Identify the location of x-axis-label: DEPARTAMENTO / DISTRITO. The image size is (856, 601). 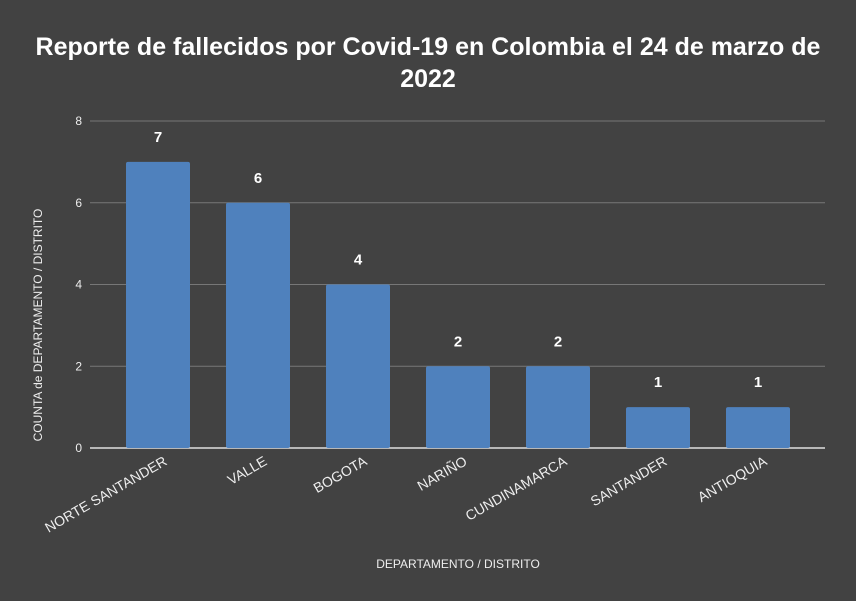
(458, 564).